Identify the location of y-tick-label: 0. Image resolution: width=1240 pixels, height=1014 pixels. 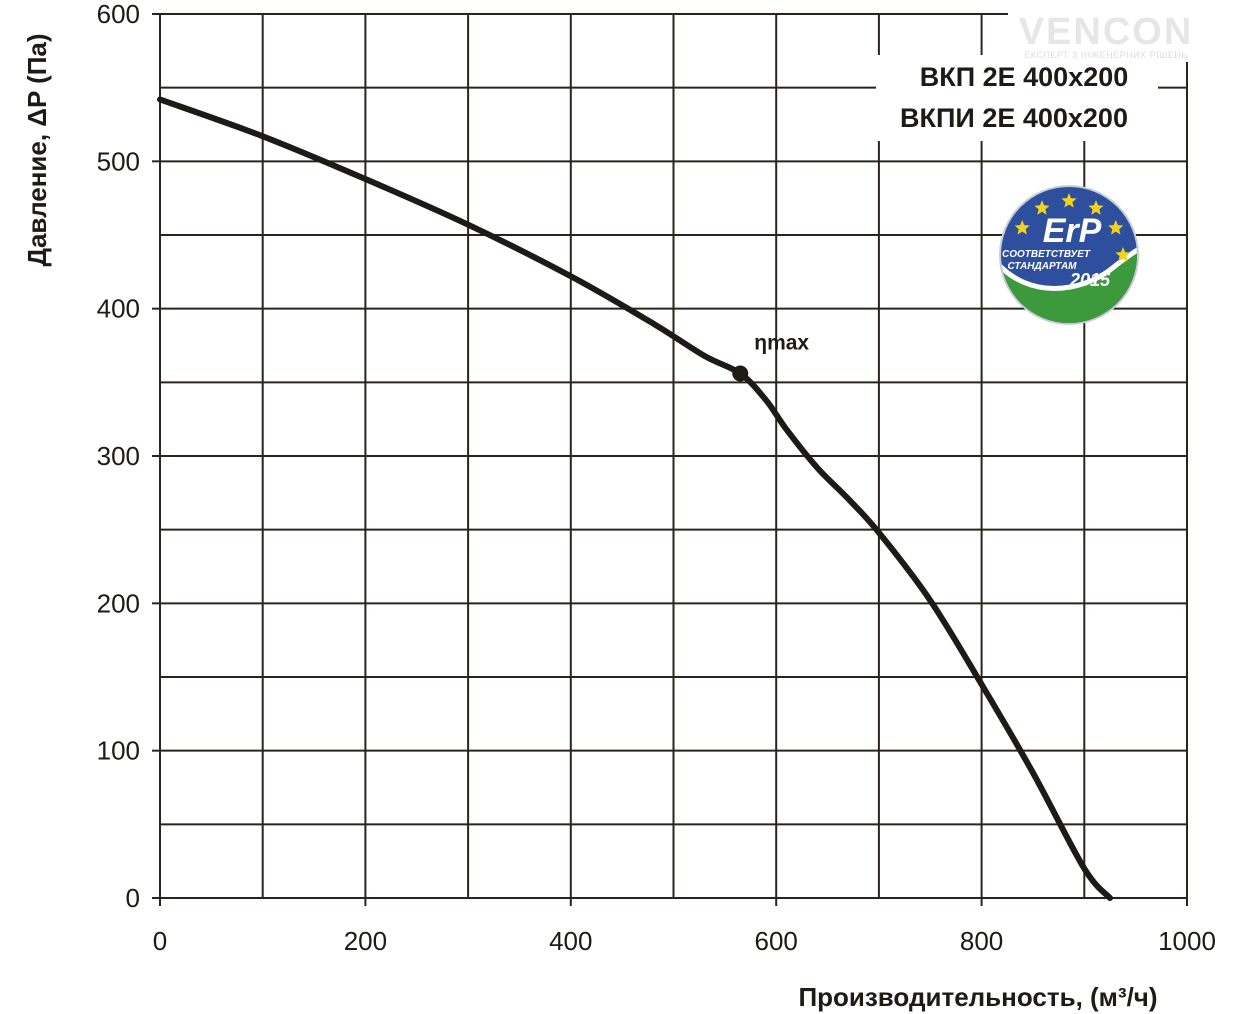
(133, 898).